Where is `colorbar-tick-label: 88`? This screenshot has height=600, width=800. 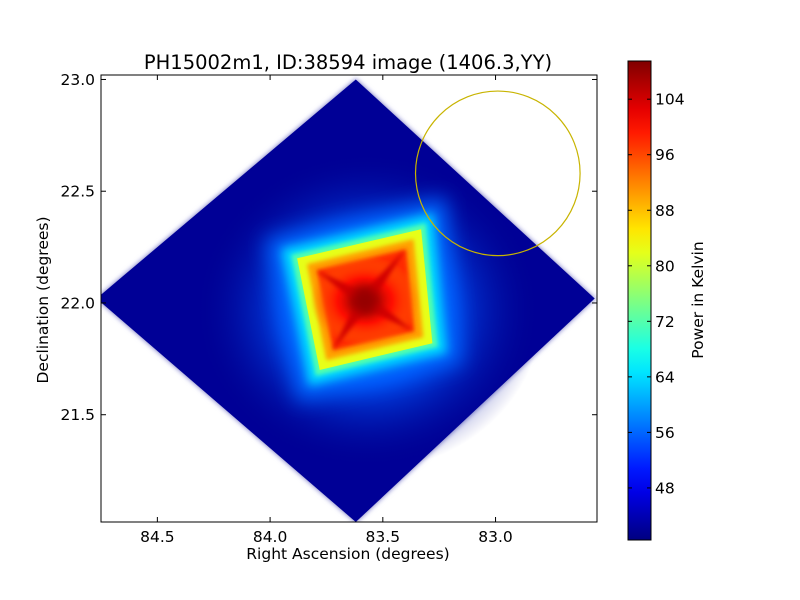 colorbar-tick-label: 88 is located at coordinates (665, 211).